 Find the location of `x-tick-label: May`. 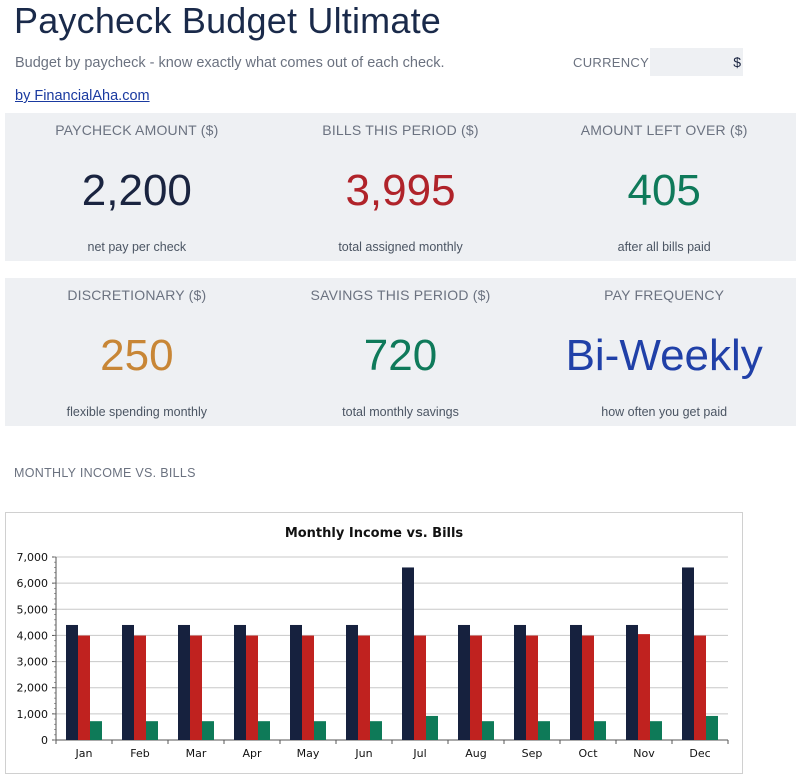

x-tick-label: May is located at coordinates (308, 753).